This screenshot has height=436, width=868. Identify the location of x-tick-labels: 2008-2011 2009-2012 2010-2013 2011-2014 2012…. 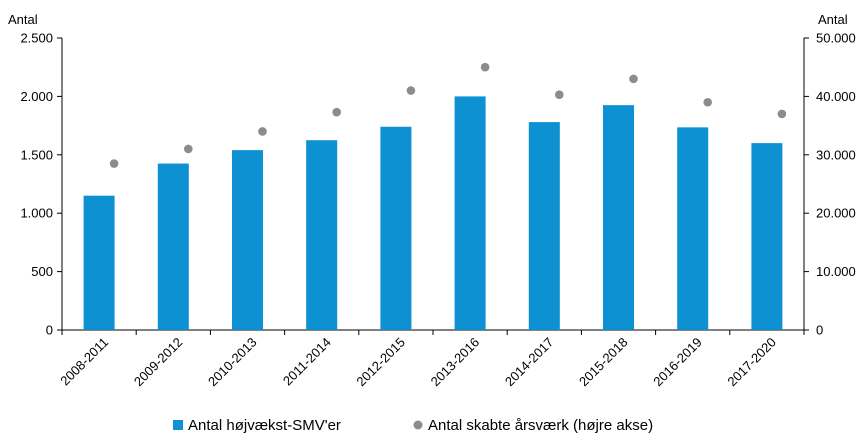
(431, 360).